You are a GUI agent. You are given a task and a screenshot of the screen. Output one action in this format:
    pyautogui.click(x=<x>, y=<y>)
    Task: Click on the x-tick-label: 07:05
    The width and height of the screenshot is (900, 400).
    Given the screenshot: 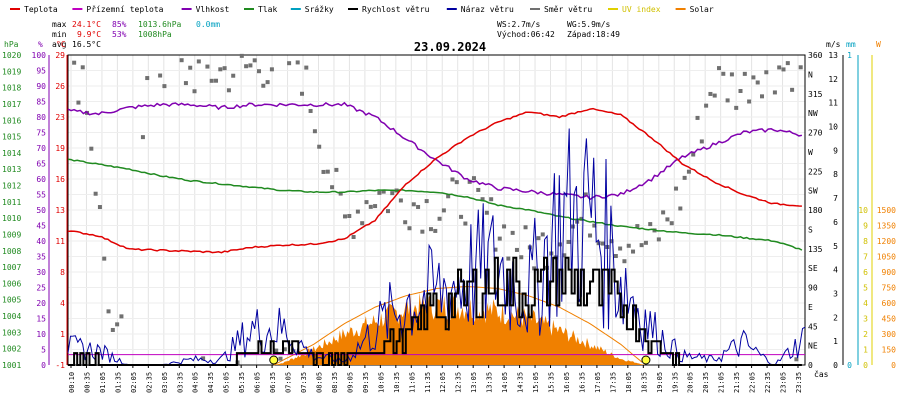 What is the action you would take?
    pyautogui.click(x=289, y=382)
    